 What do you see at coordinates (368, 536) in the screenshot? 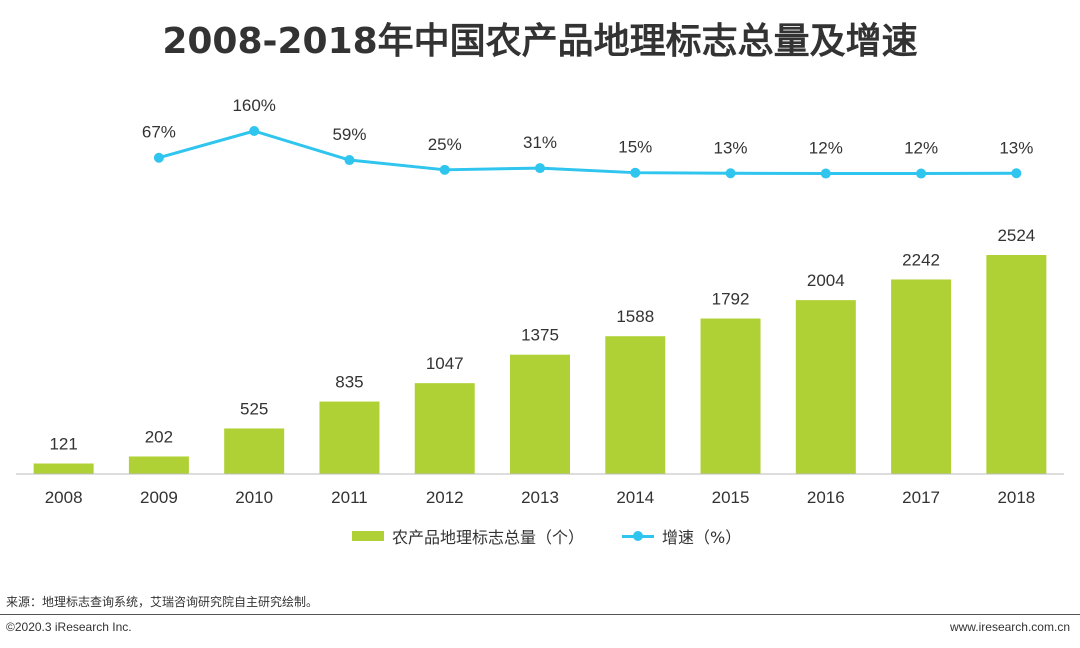
I see `legend-swatch-bar` at bounding box center [368, 536].